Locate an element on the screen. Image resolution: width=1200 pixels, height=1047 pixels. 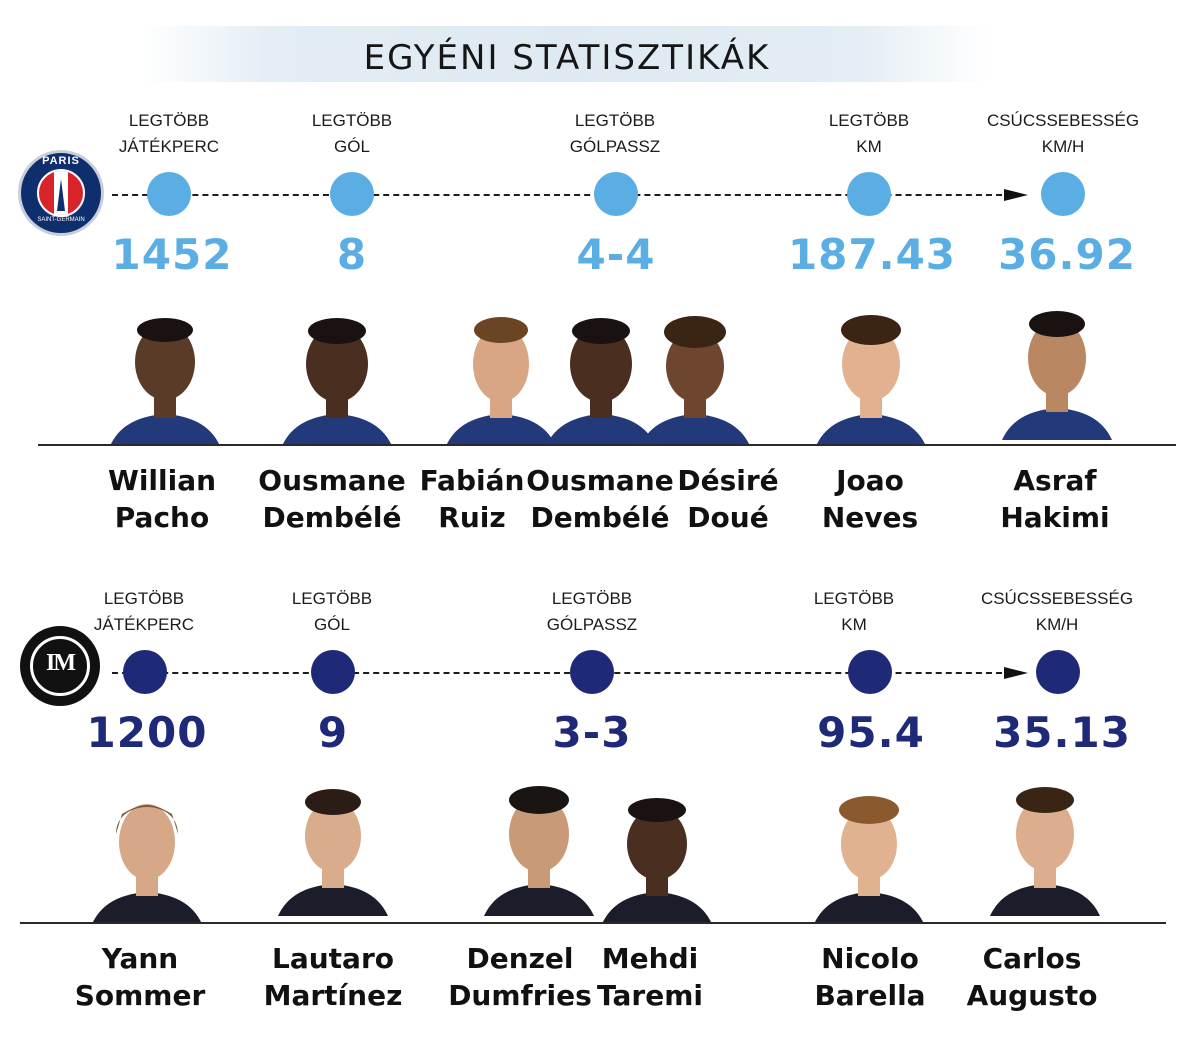
inter-baseline is located at coordinates (593, 923).